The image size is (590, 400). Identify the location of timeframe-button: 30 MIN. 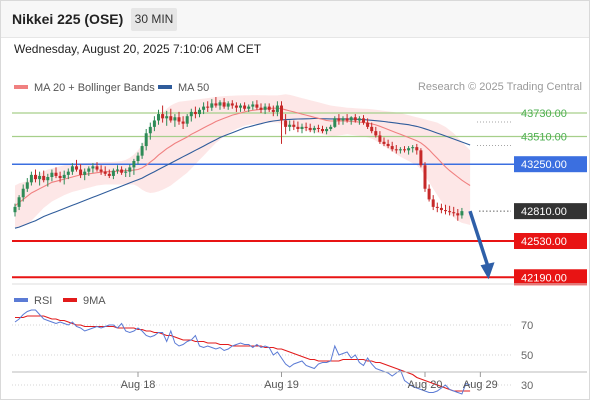
(154, 19).